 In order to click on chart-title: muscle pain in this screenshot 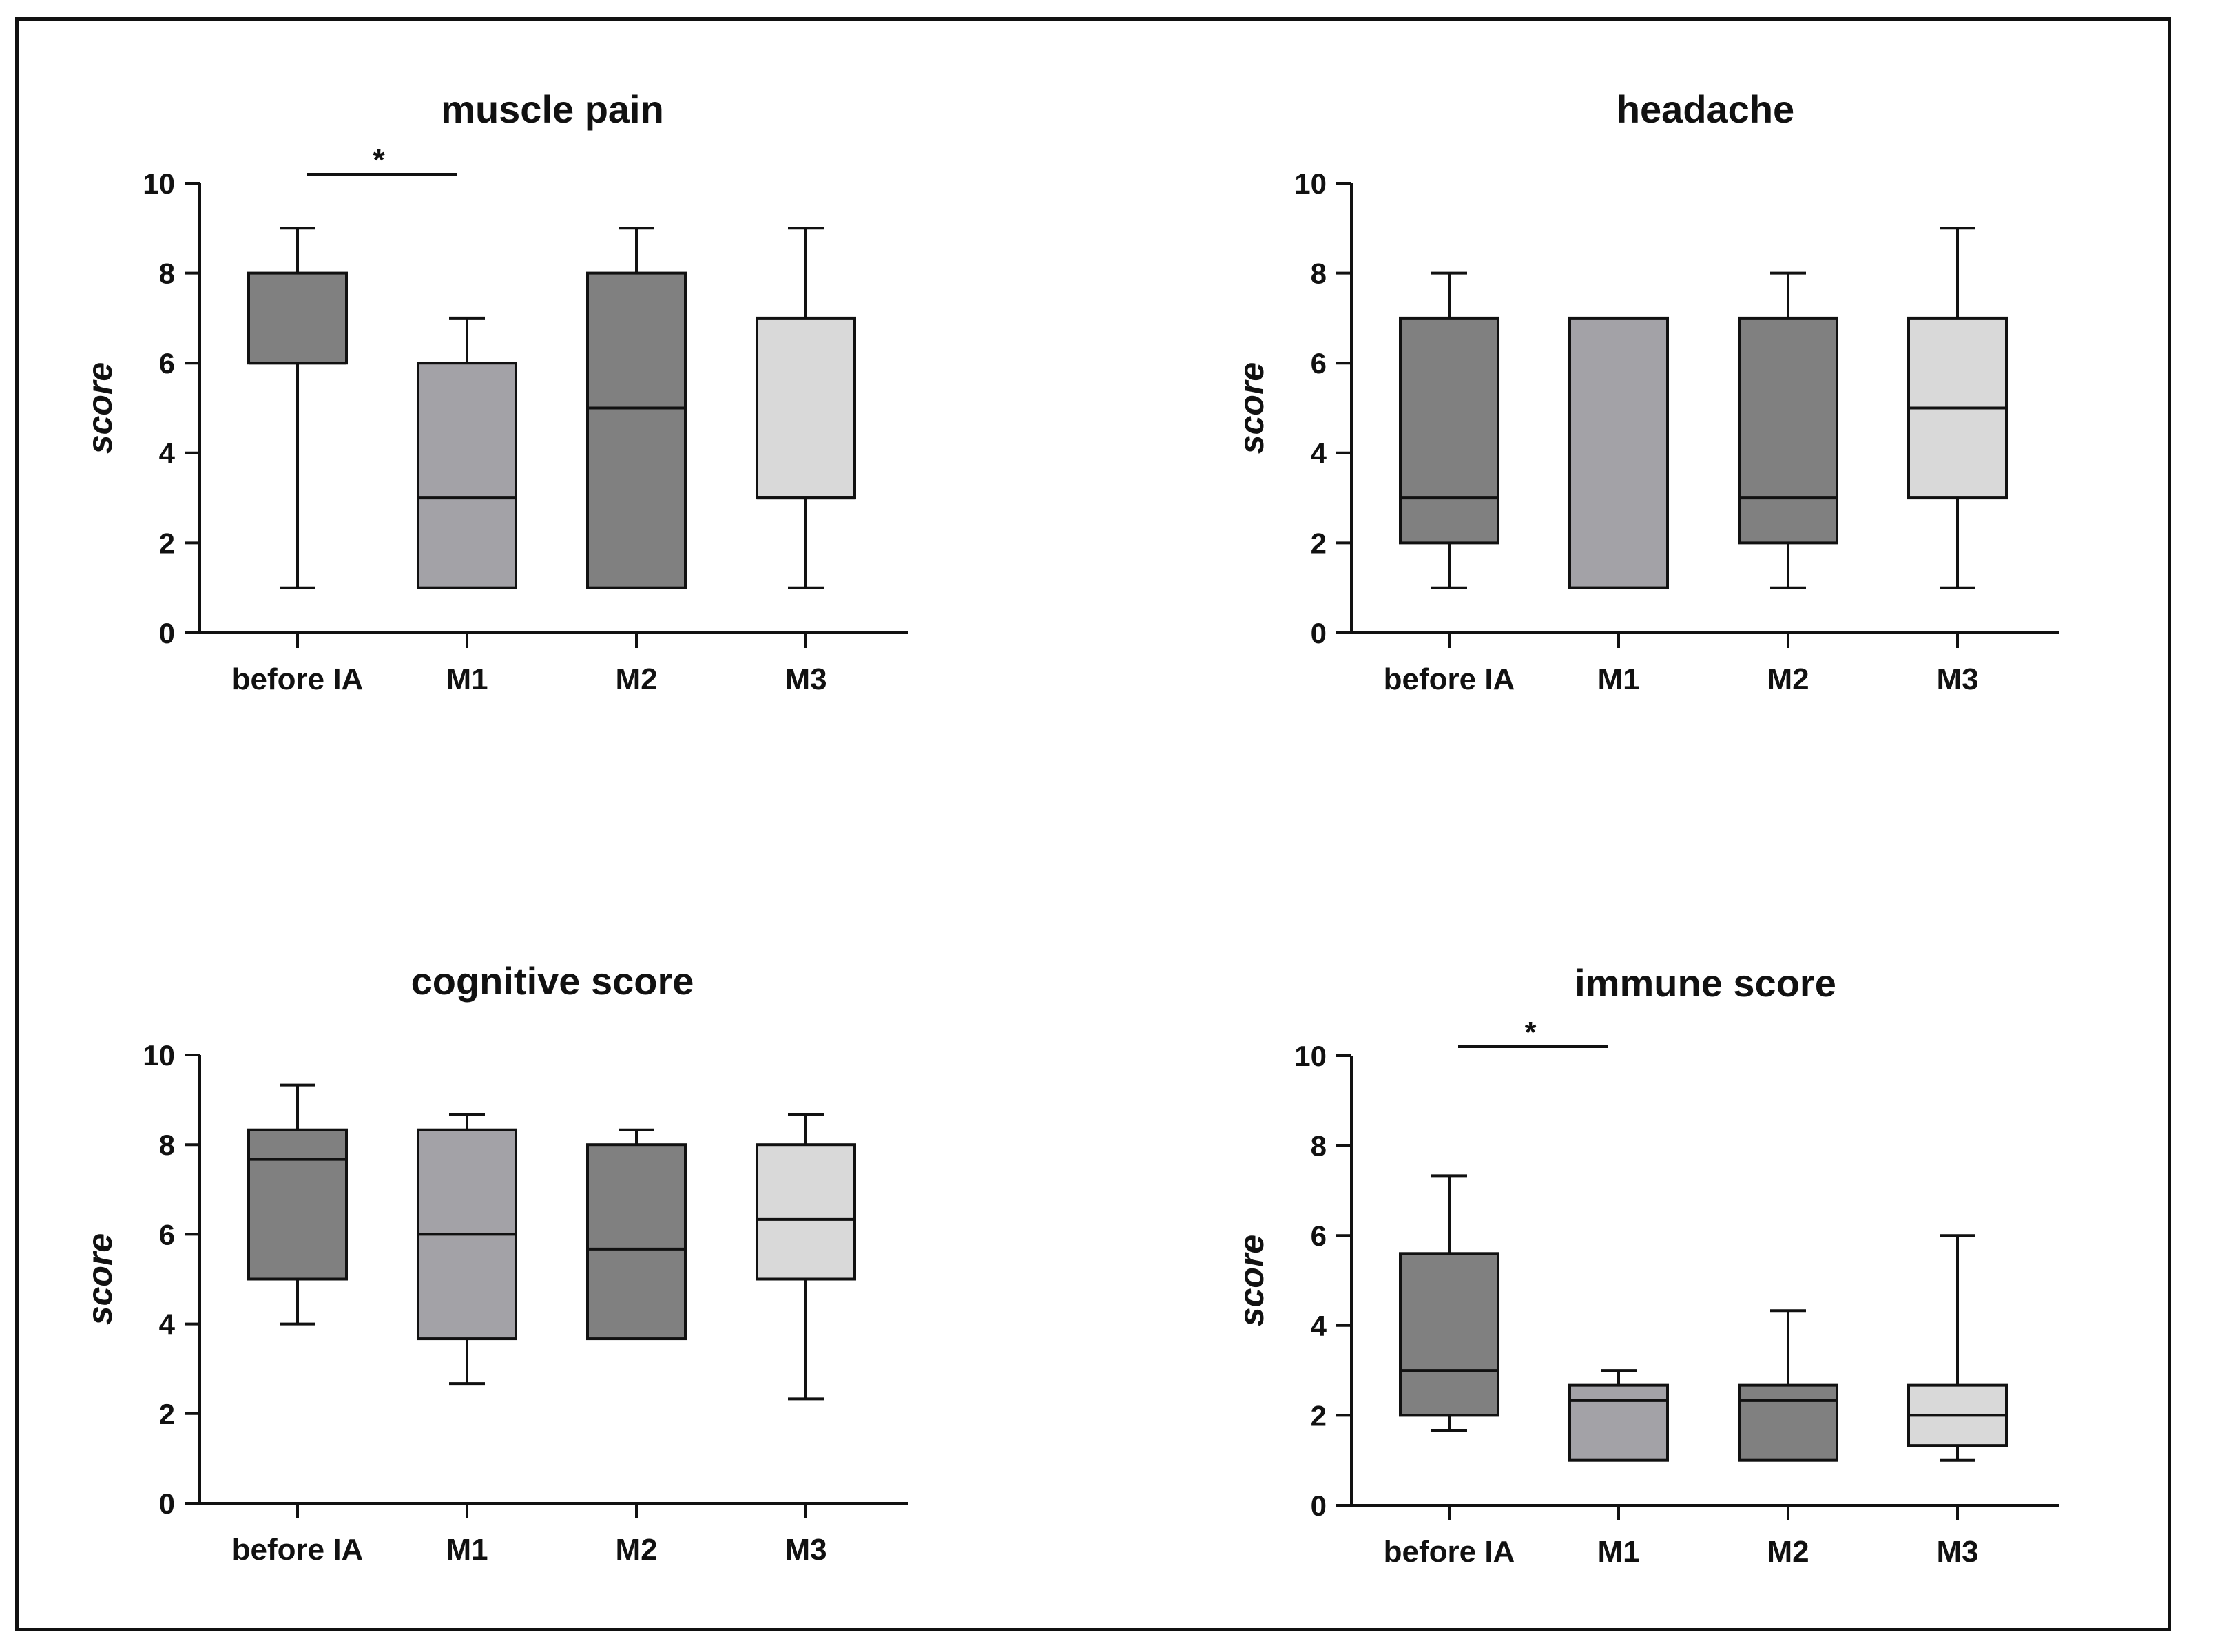, I will do `click(552, 109)`.